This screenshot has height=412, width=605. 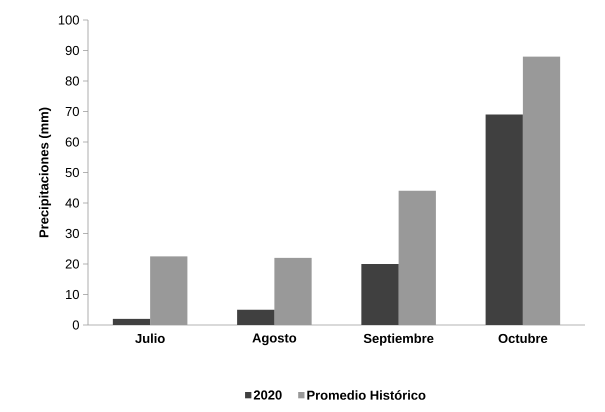 What do you see at coordinates (72, 173) in the screenshot?
I see `y-tick-label: 50` at bounding box center [72, 173].